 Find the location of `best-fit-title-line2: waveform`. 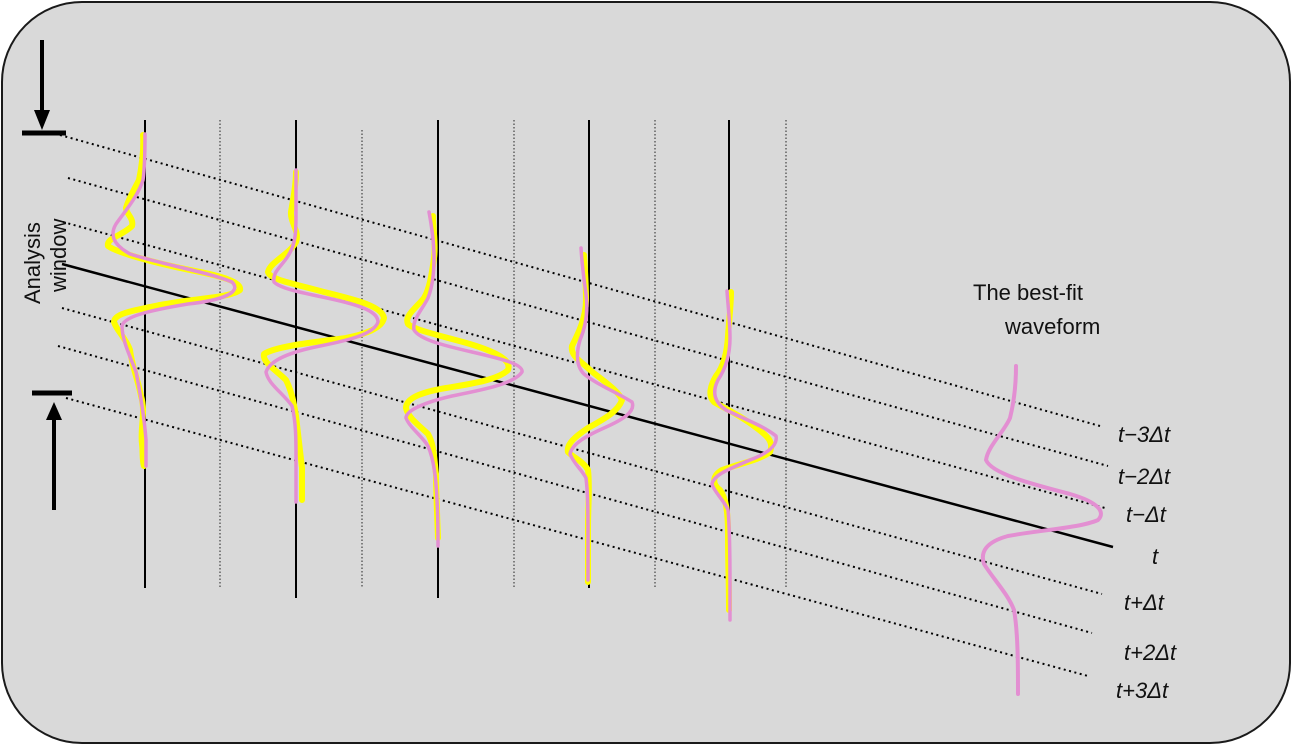

best-fit-title-line2: waveform is located at coordinates (1052, 326).